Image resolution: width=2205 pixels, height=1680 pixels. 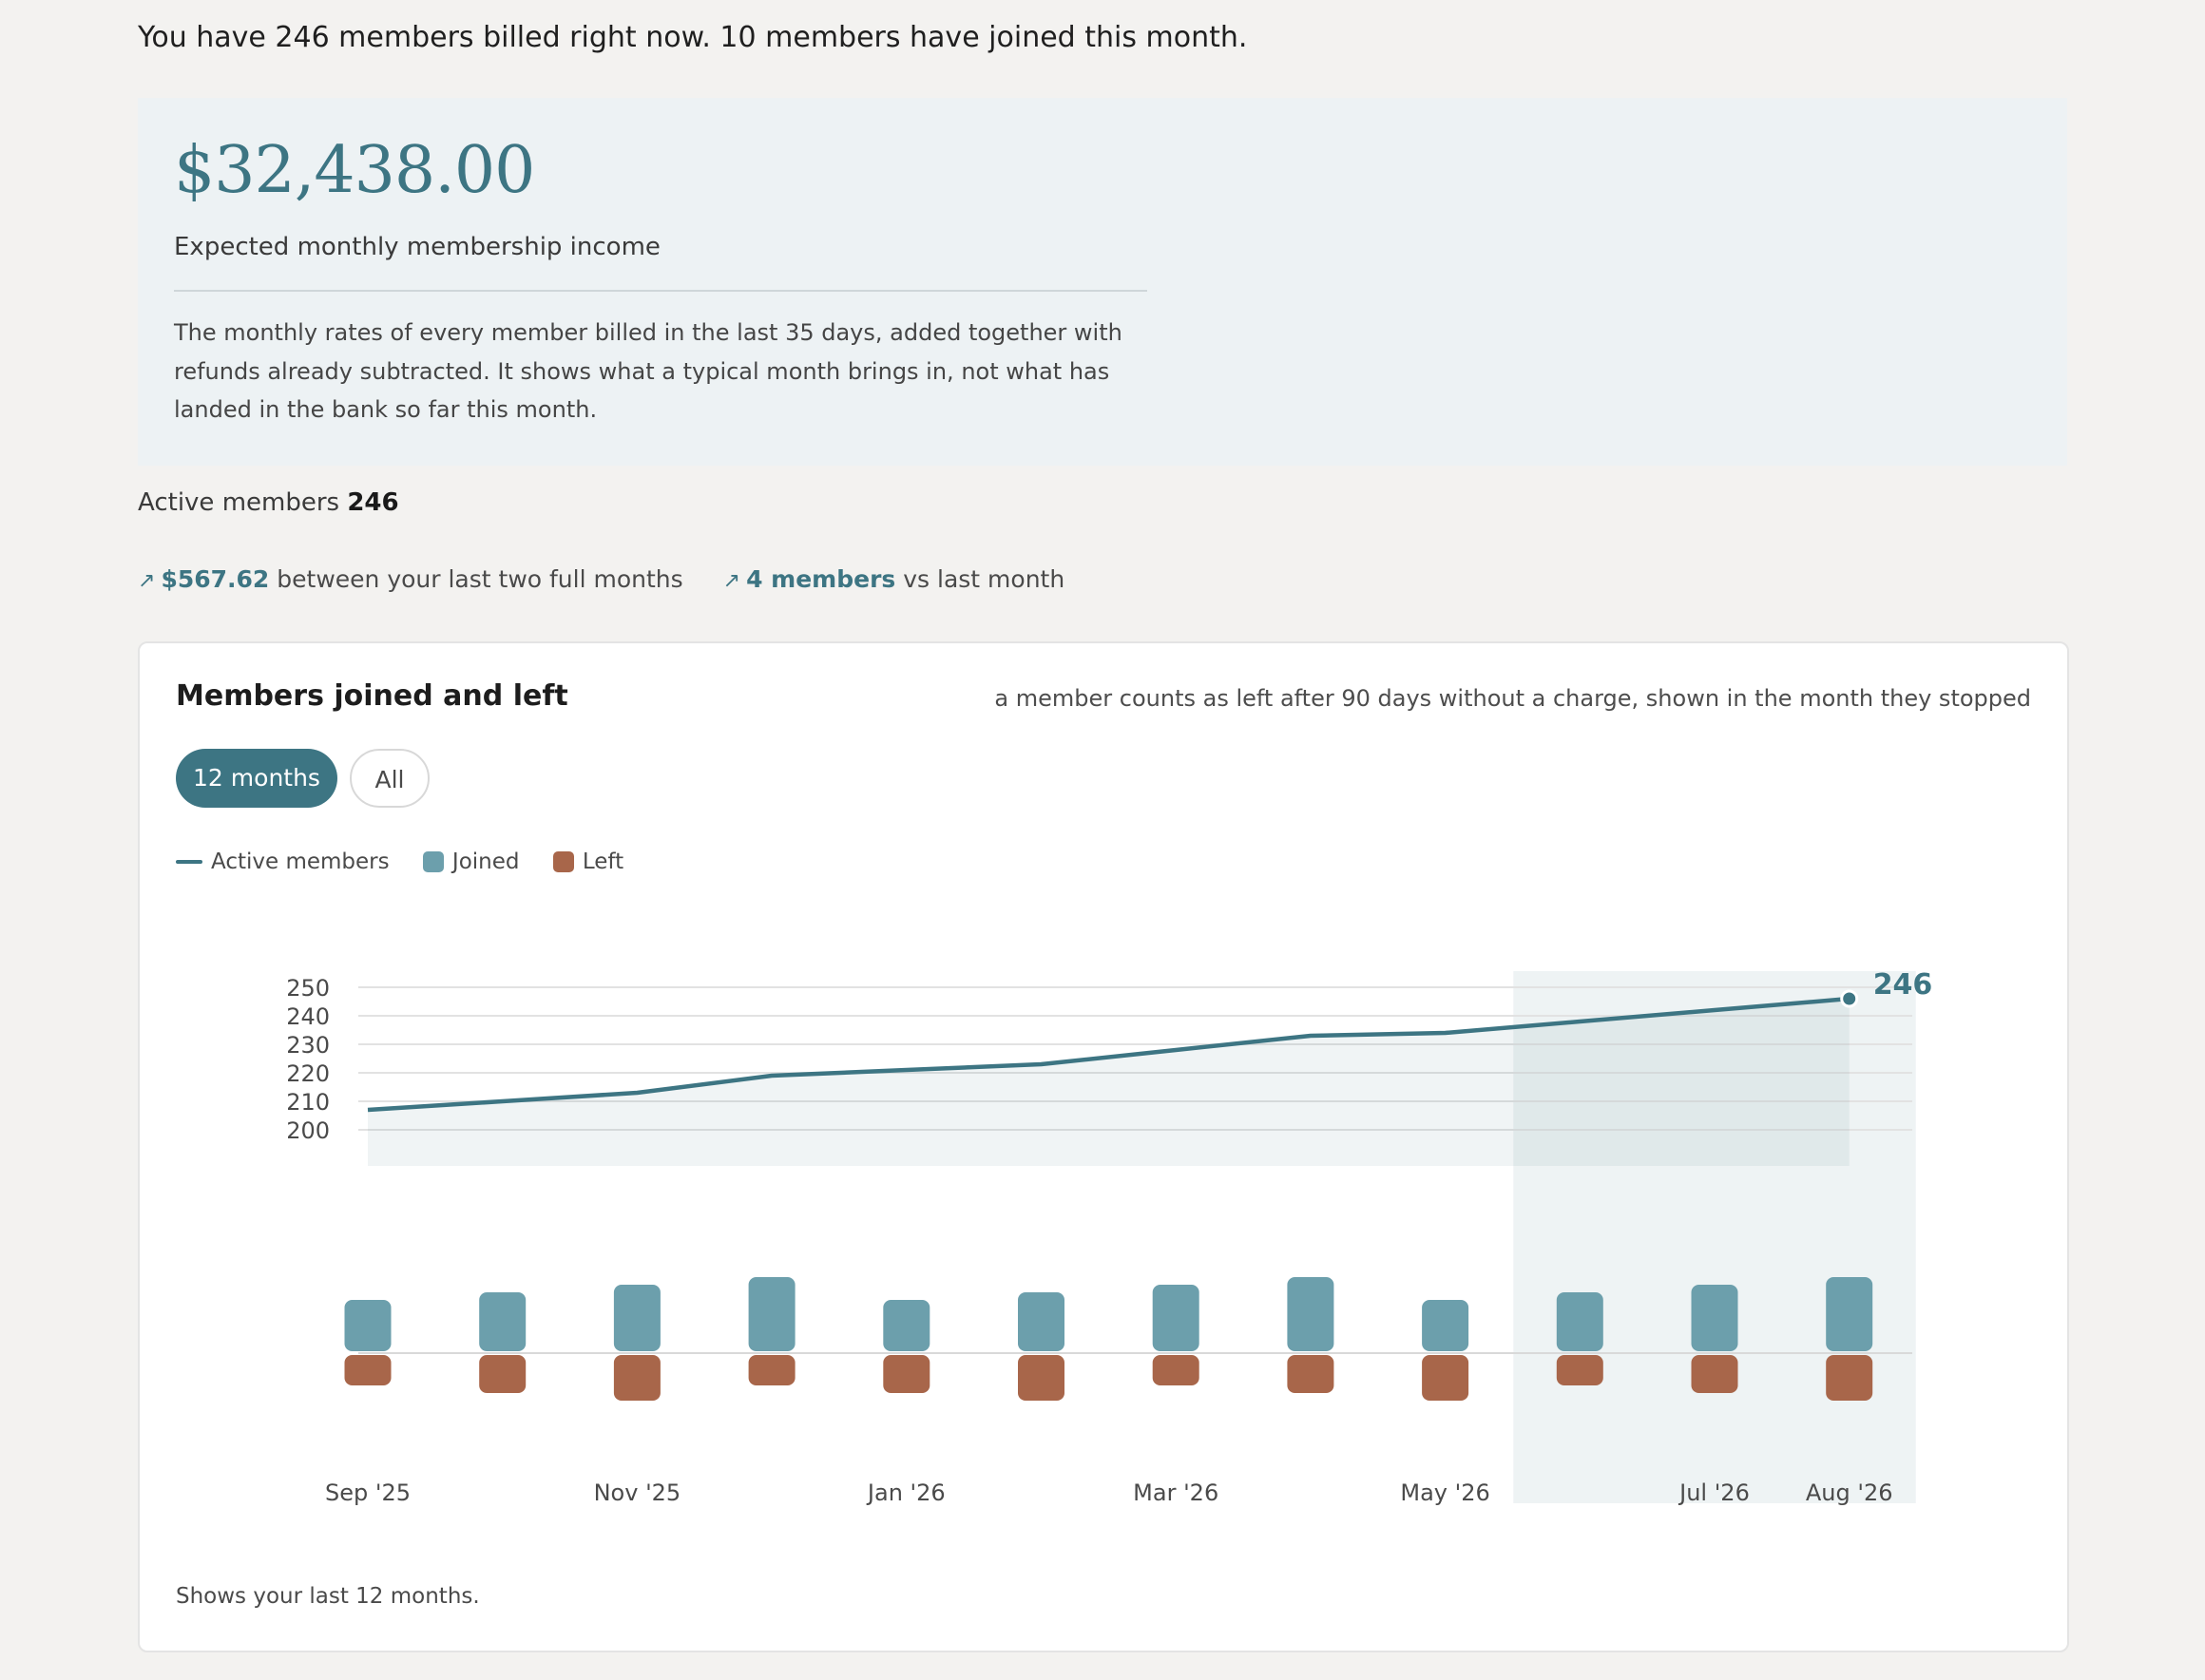 I want to click on delta-members: ↗ 4 members vs last month, so click(x=894, y=579).